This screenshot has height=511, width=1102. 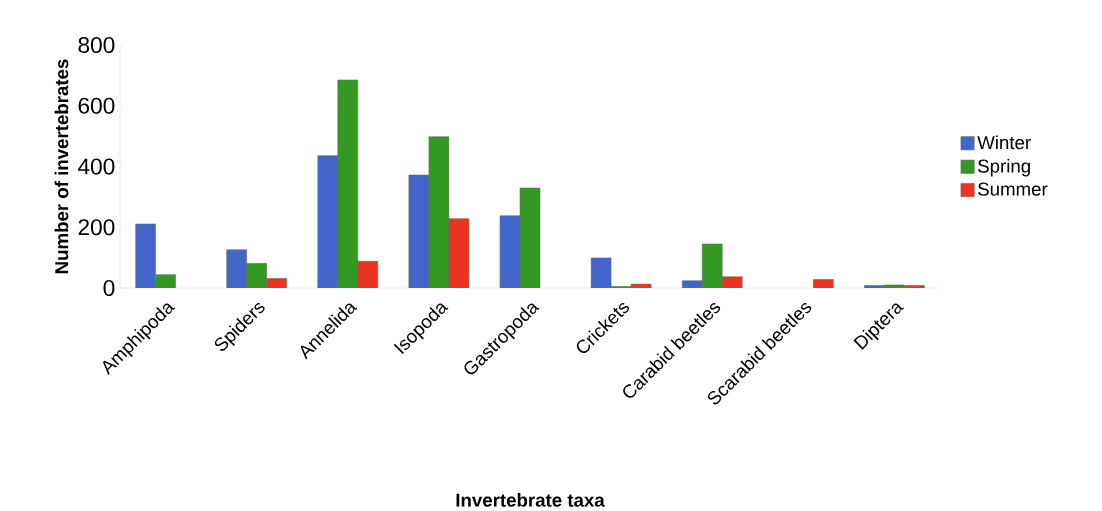 What do you see at coordinates (96, 105) in the screenshot?
I see `y-tick-label: 600` at bounding box center [96, 105].